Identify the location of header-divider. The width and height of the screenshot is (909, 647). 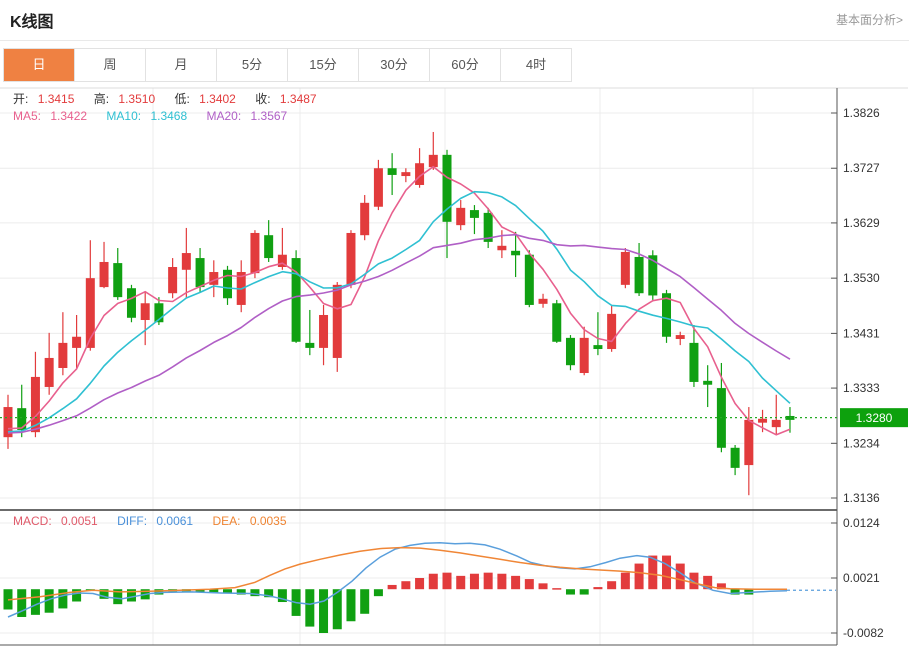
(454, 40).